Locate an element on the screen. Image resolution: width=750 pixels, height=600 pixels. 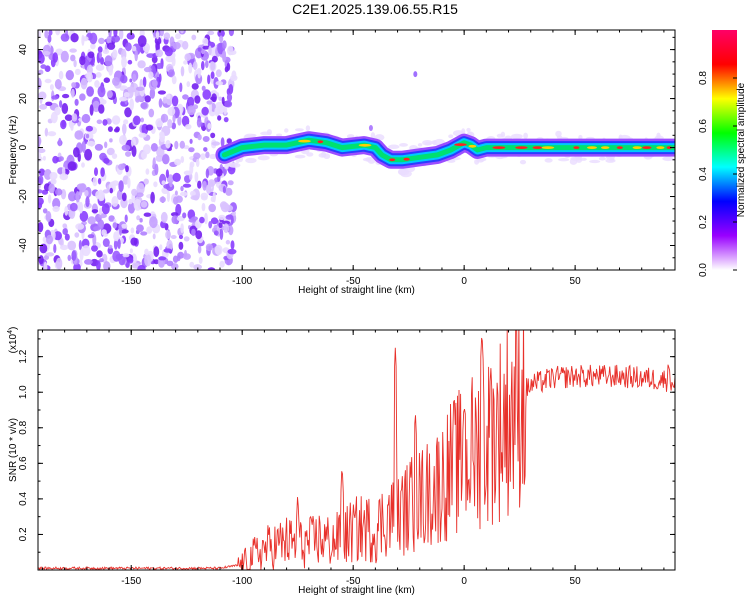
y-tick-label: 1.0 is located at coordinates (23, 392).